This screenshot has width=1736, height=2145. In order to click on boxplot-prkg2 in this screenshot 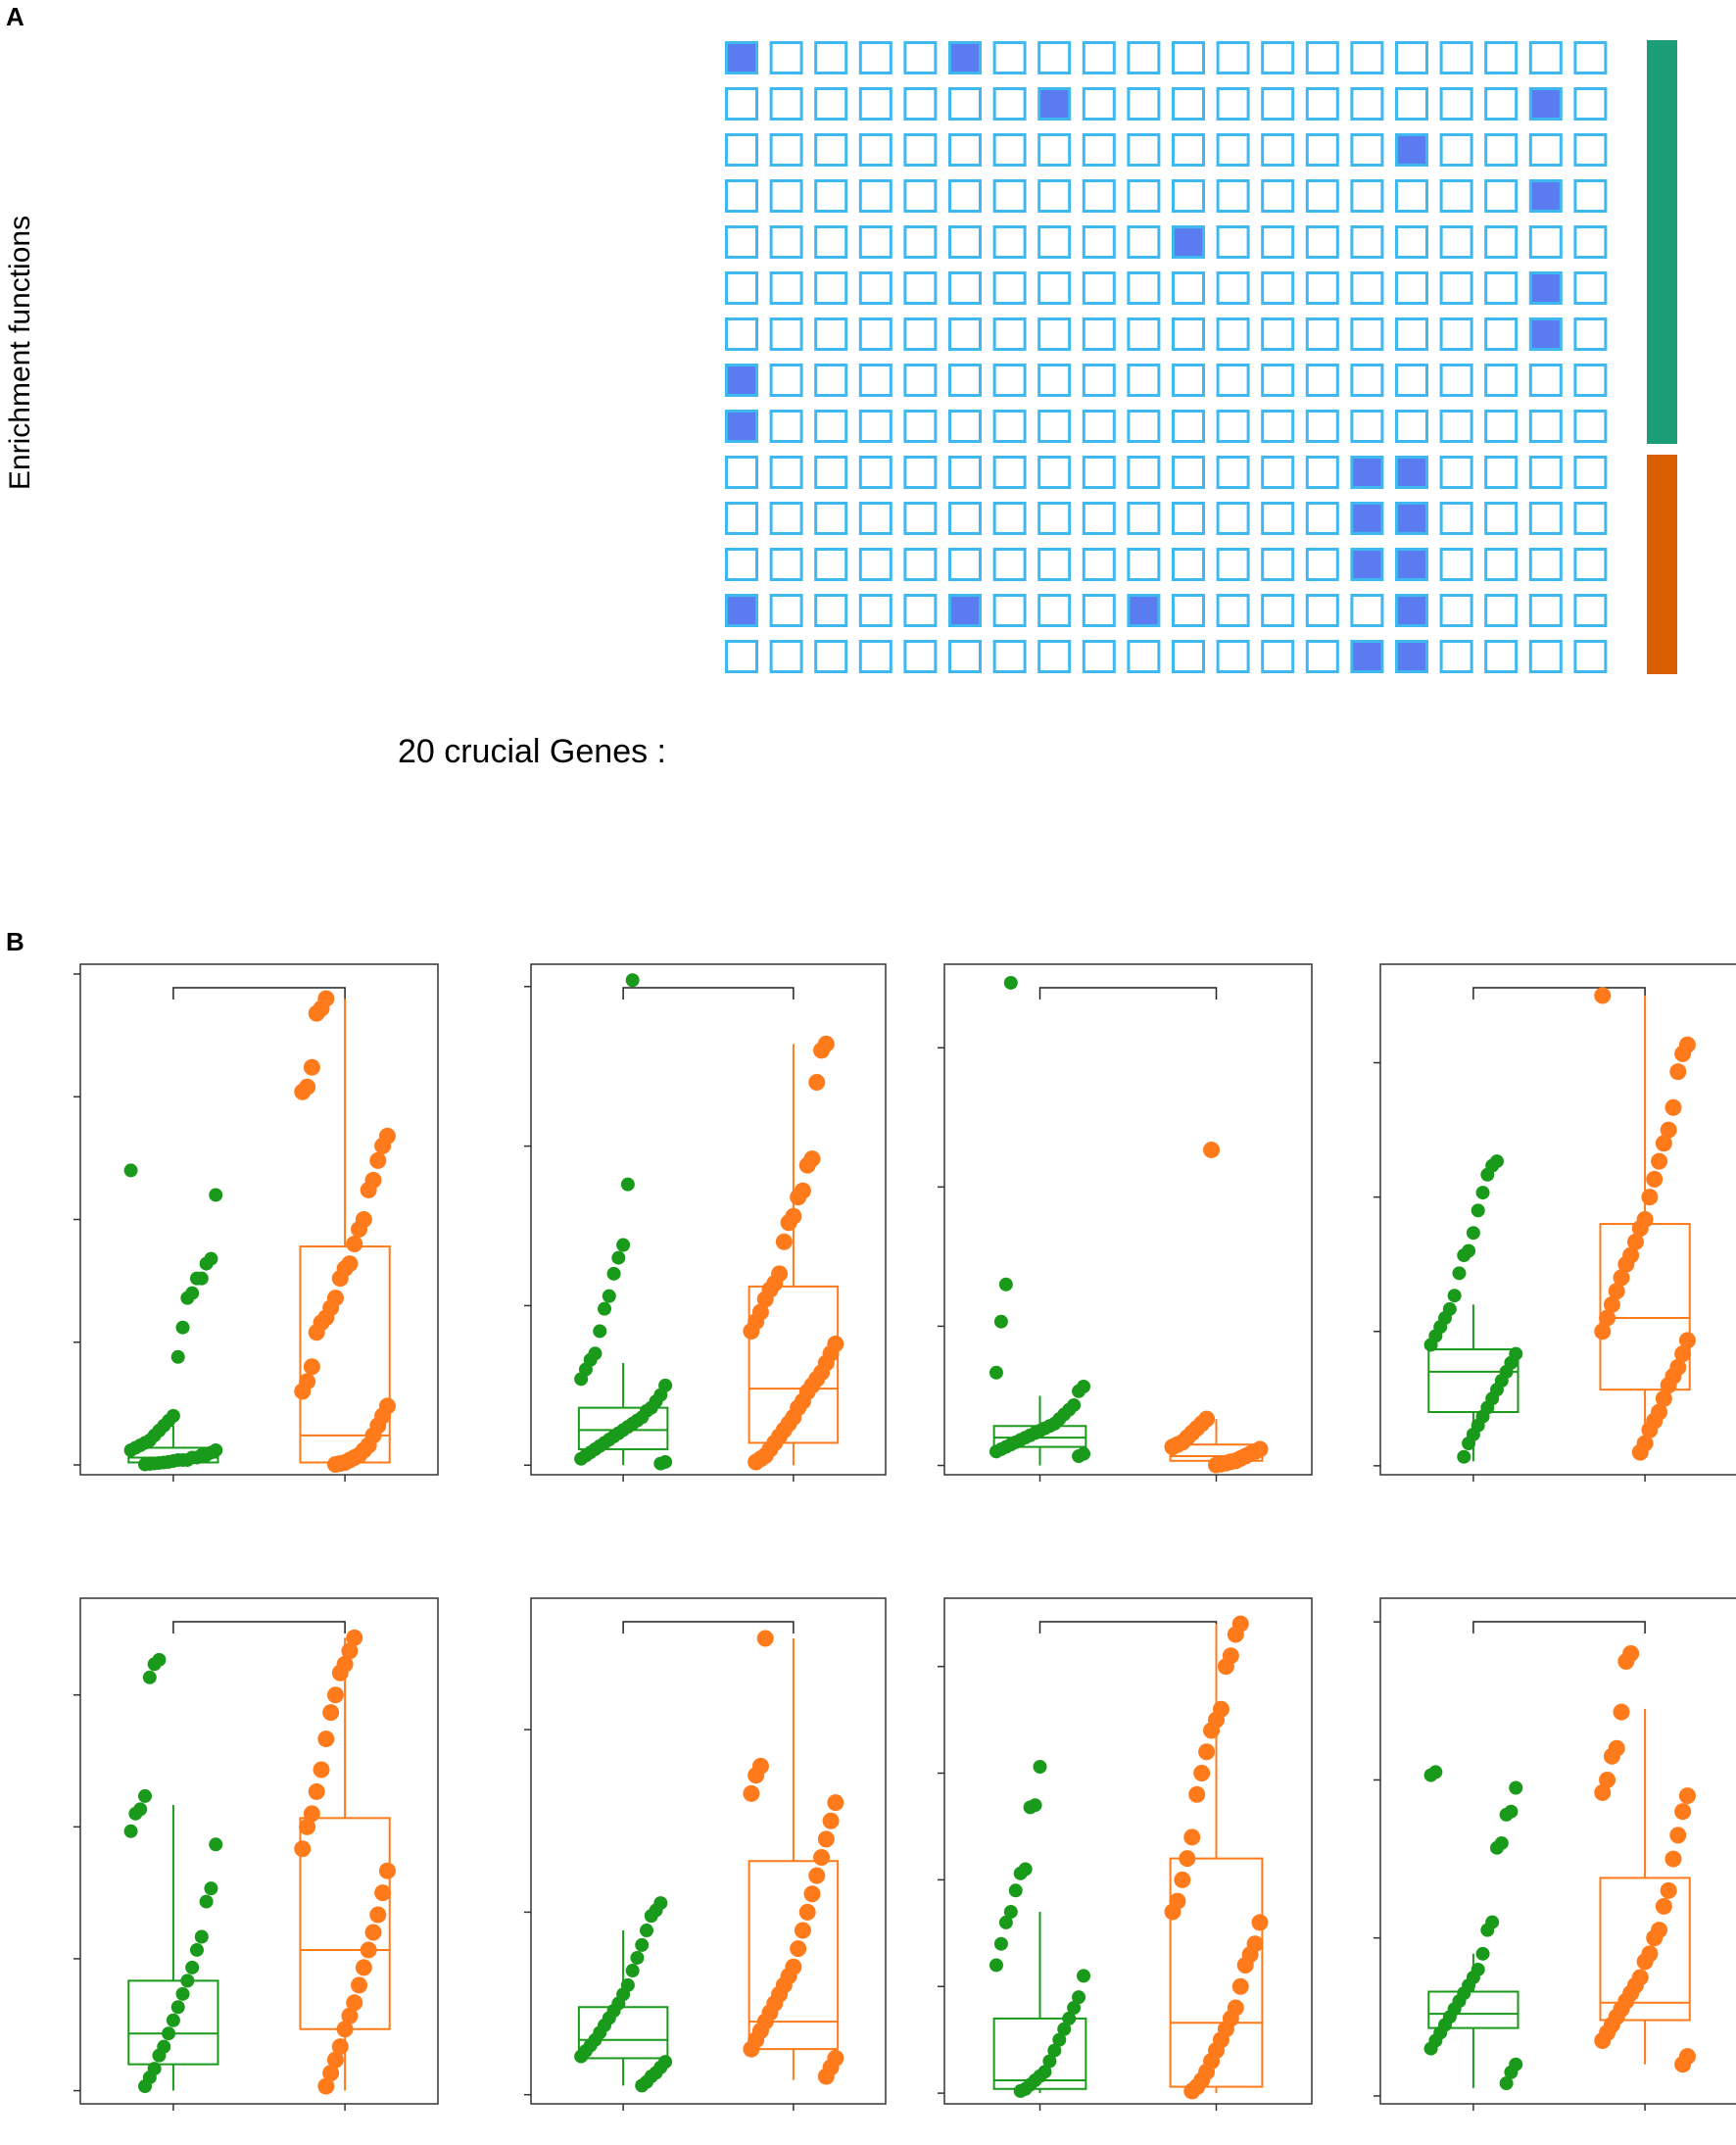, I will do `click(1125, 1854)`.